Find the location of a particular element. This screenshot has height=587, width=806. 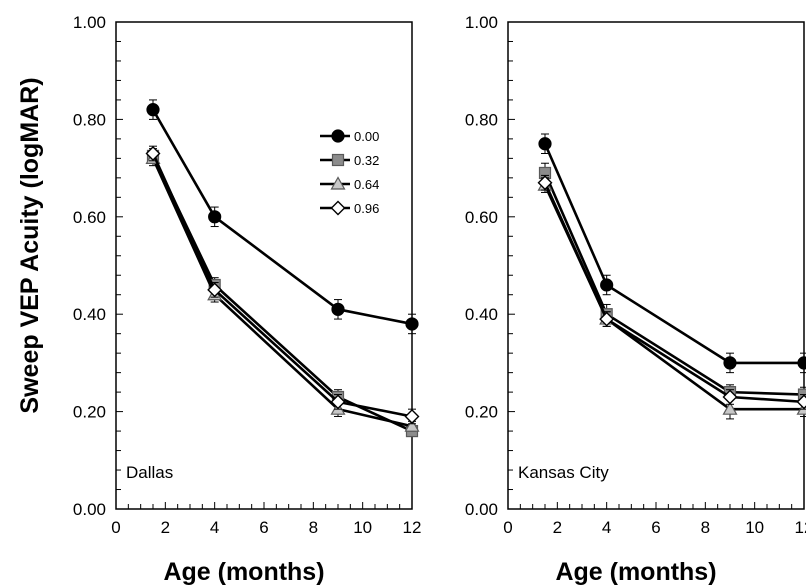

series-0.96 is located at coordinates (671, 292).